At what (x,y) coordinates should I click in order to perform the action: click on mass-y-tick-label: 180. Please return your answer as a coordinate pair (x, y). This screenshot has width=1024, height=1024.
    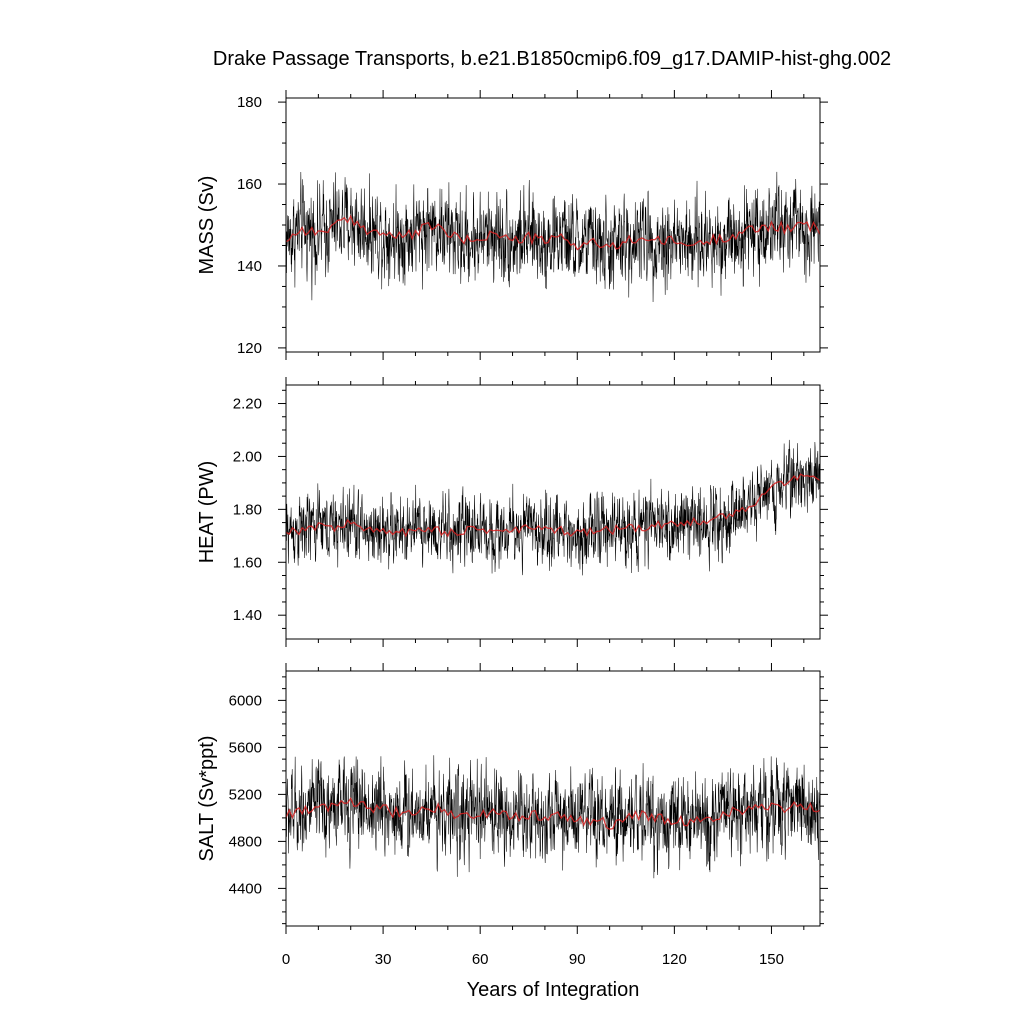
    Looking at the image, I should click on (249, 102).